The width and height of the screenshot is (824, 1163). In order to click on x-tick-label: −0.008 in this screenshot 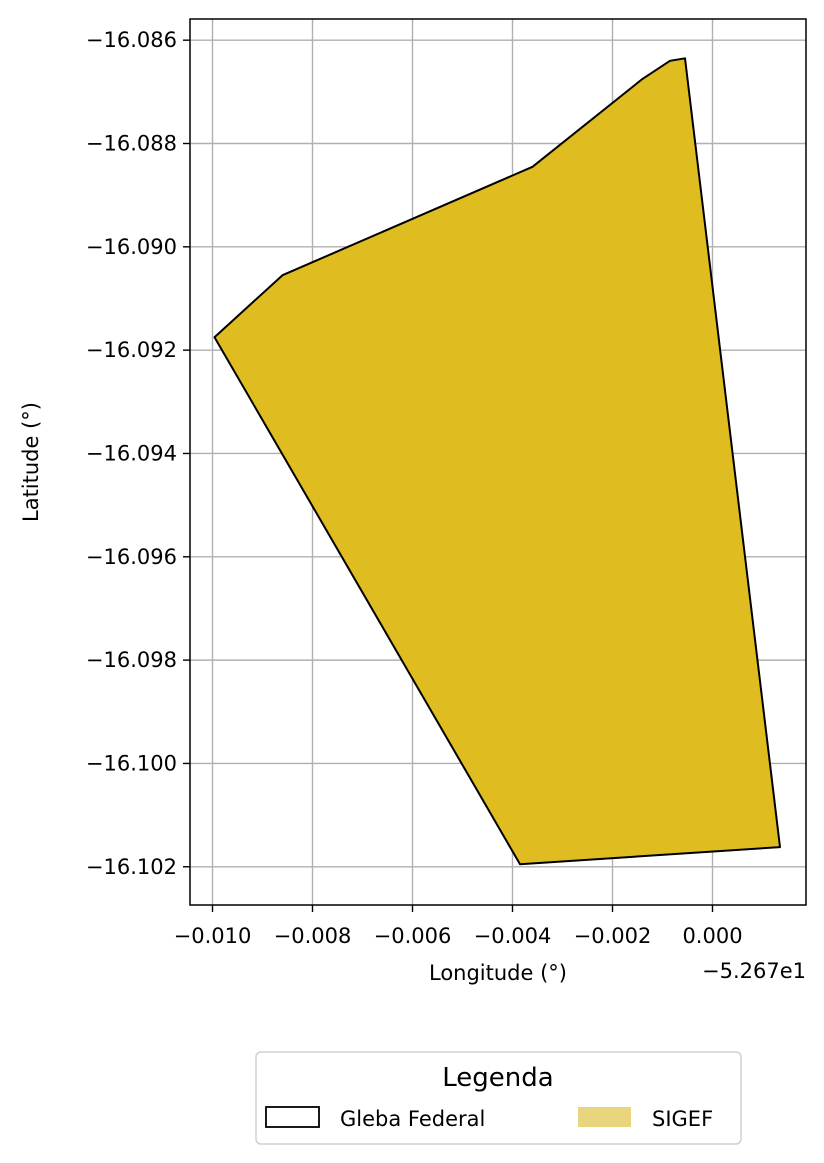, I will do `click(313, 936)`.